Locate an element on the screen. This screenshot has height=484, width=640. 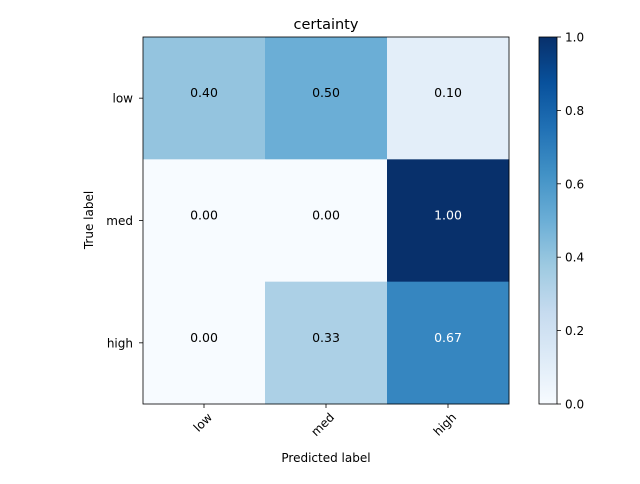
cell-value-label: 1.00 is located at coordinates (448, 215).